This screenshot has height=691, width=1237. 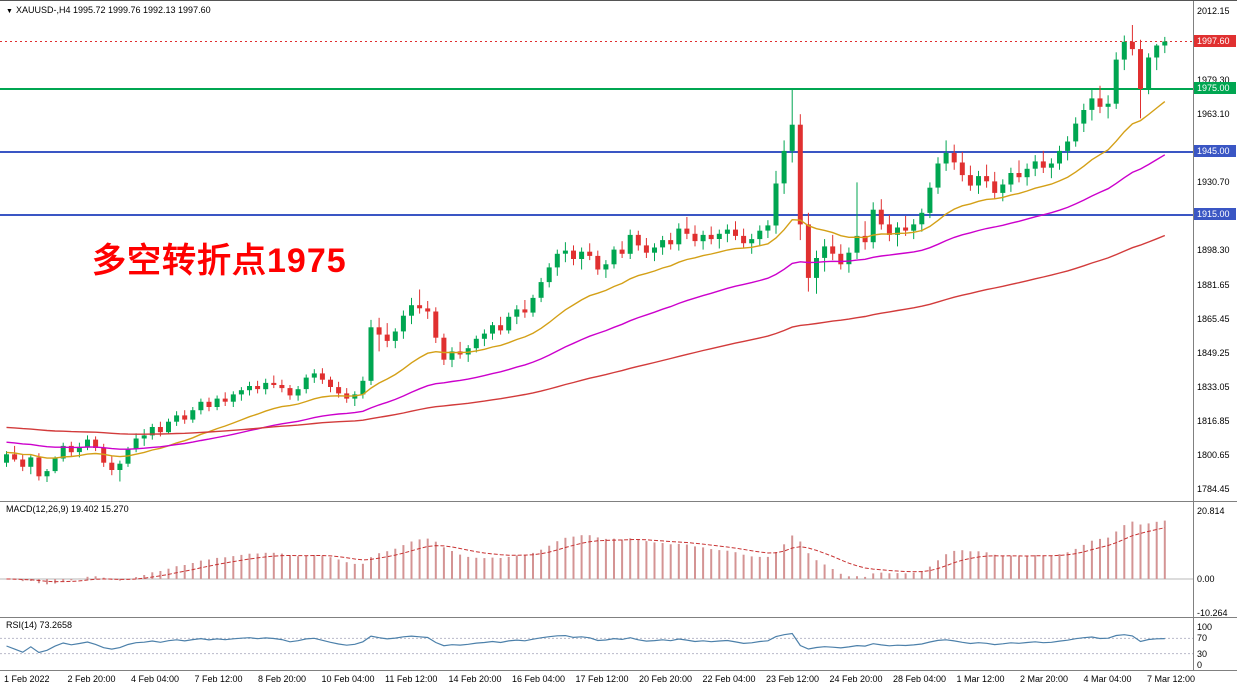 What do you see at coordinates (1212, 612) in the screenshot?
I see `macd-tick-label: -10.264` at bounding box center [1212, 612].